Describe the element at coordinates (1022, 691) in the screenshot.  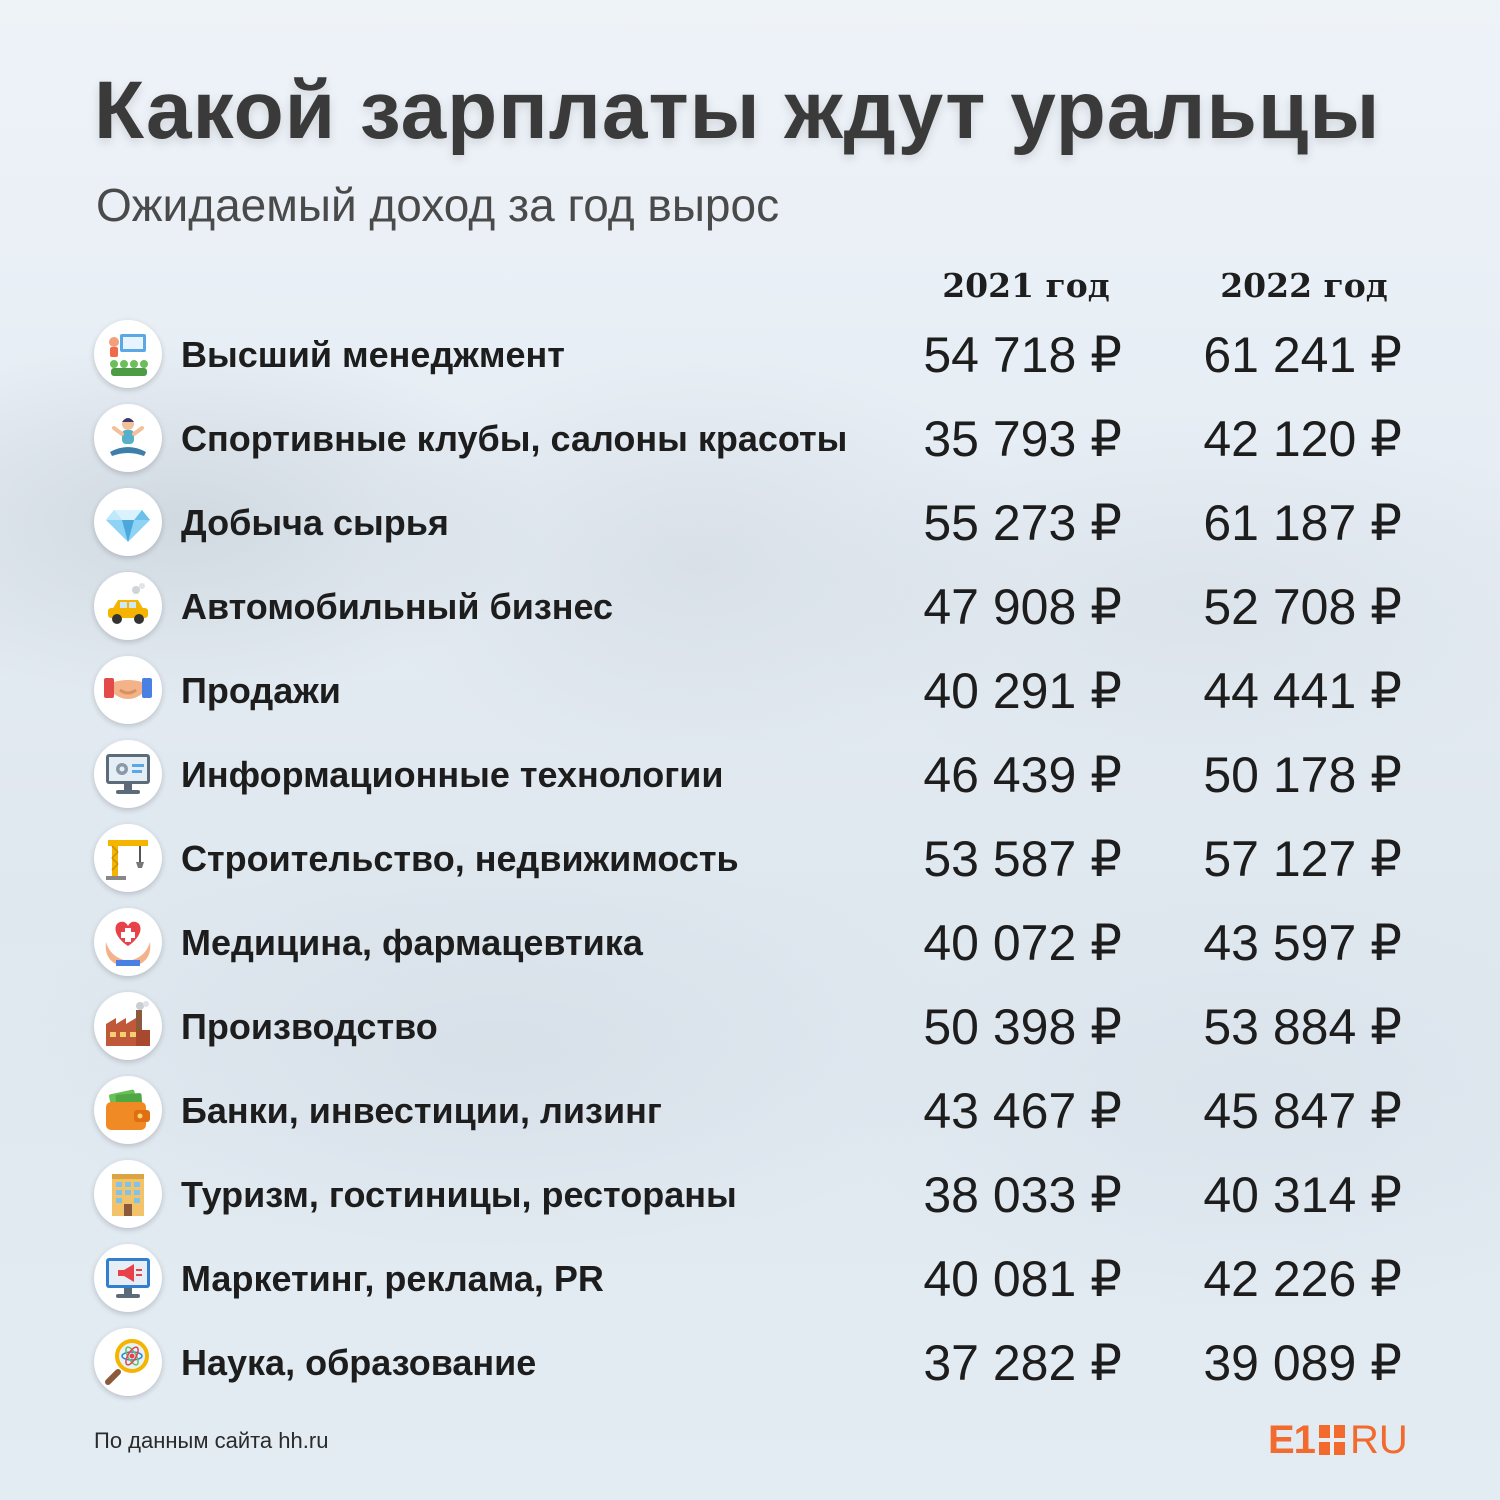
I see `value-2021: 40 291 ₽` at that location.